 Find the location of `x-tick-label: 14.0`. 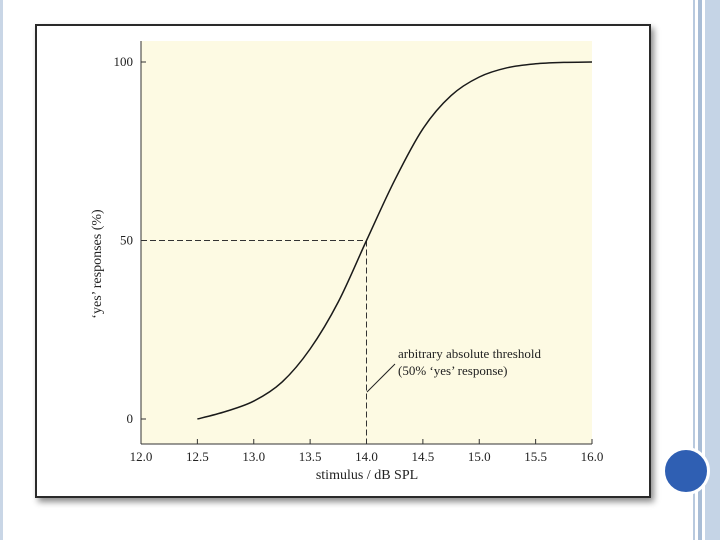

x-tick-label: 14.0 is located at coordinates (366, 456).